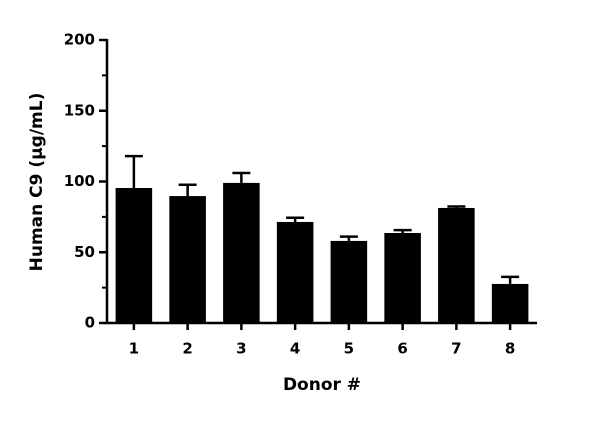 This screenshot has width=600, height=426. What do you see at coordinates (349, 349) in the screenshot?
I see `x-tick-label: 5` at bounding box center [349, 349].